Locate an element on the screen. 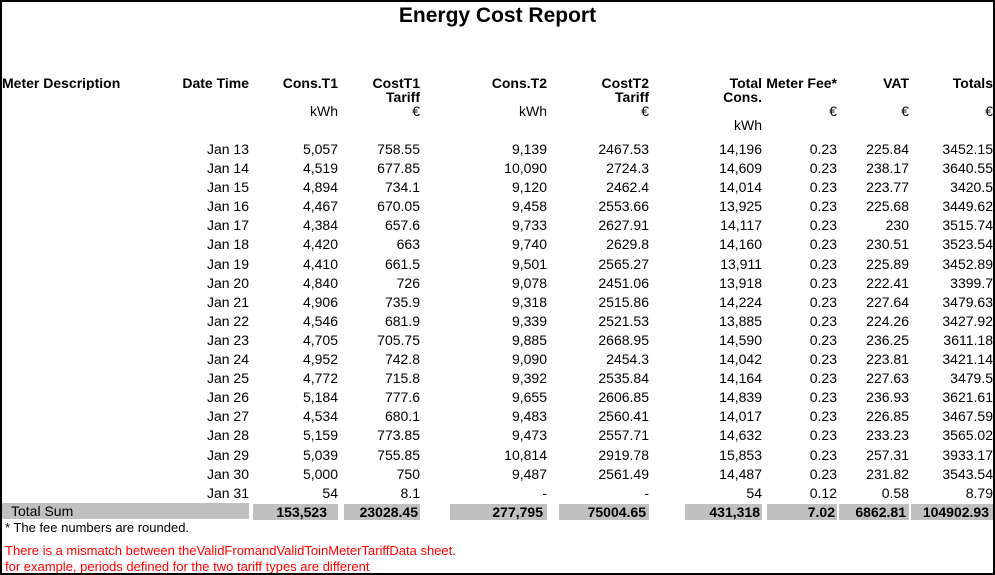 This screenshot has height=575, width=995. cell-total-cons: 13,911 is located at coordinates (741, 263).